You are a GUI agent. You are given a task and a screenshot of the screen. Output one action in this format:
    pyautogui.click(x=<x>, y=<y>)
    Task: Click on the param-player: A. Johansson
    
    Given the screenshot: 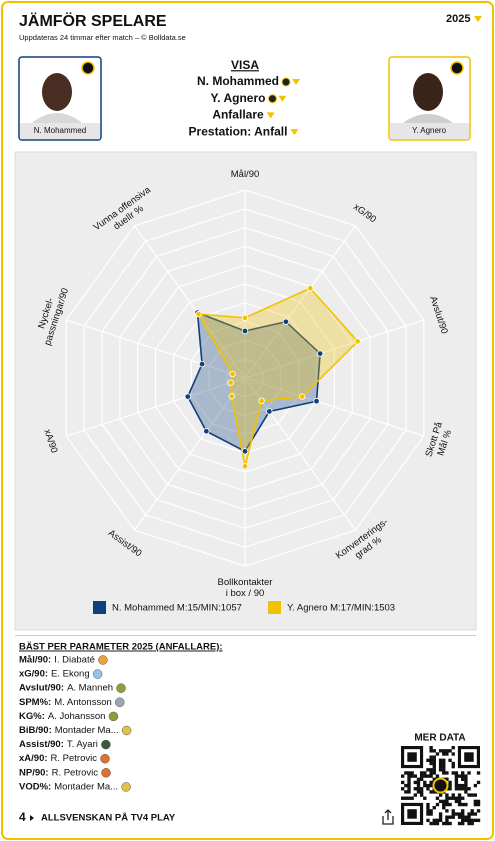 What is the action you would take?
    pyautogui.click(x=77, y=716)
    